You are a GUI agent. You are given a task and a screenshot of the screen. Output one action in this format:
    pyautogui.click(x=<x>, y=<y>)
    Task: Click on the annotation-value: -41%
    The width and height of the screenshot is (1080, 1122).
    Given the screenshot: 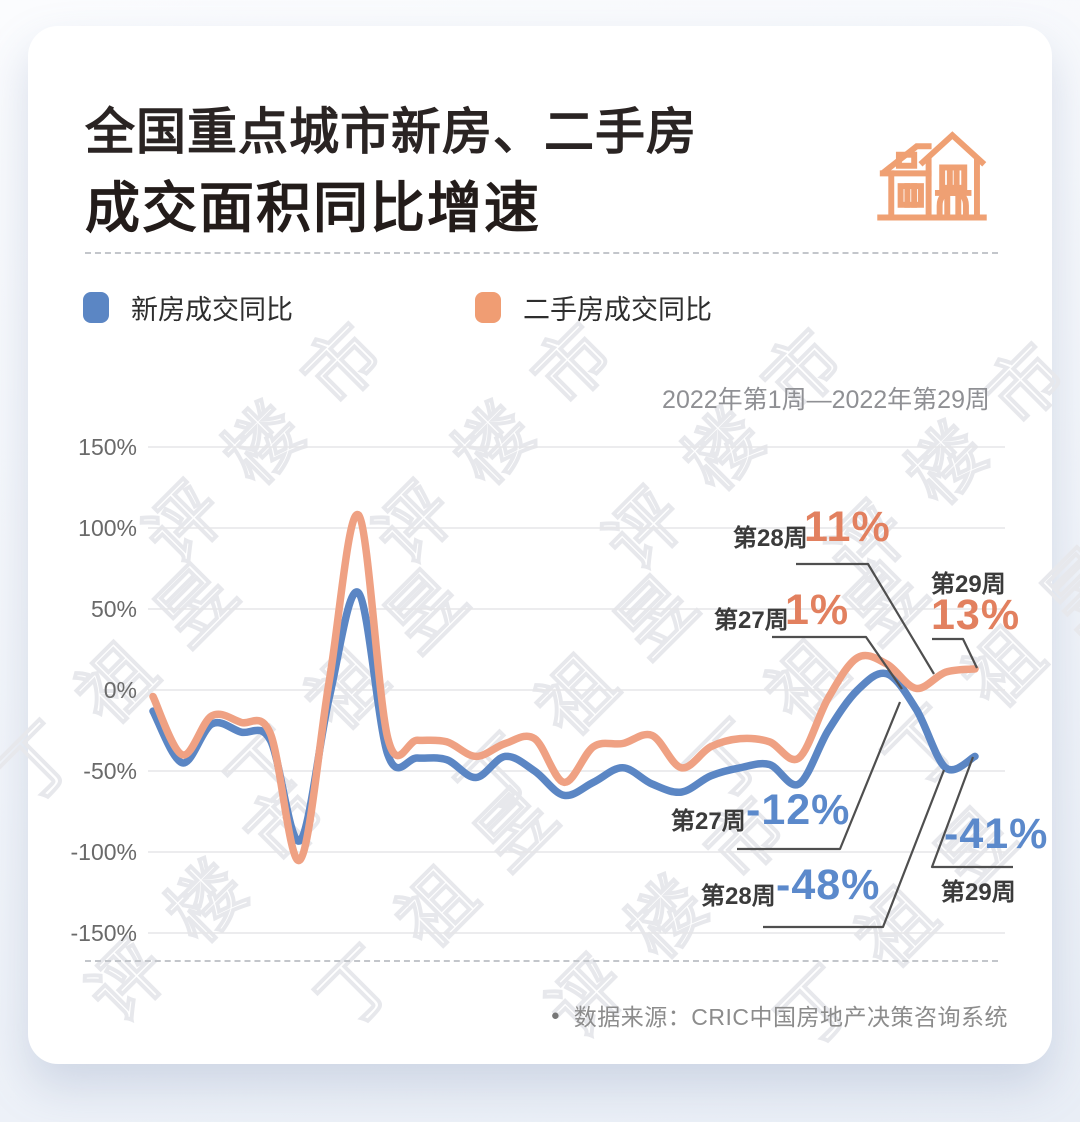 What is the action you would take?
    pyautogui.click(x=996, y=834)
    